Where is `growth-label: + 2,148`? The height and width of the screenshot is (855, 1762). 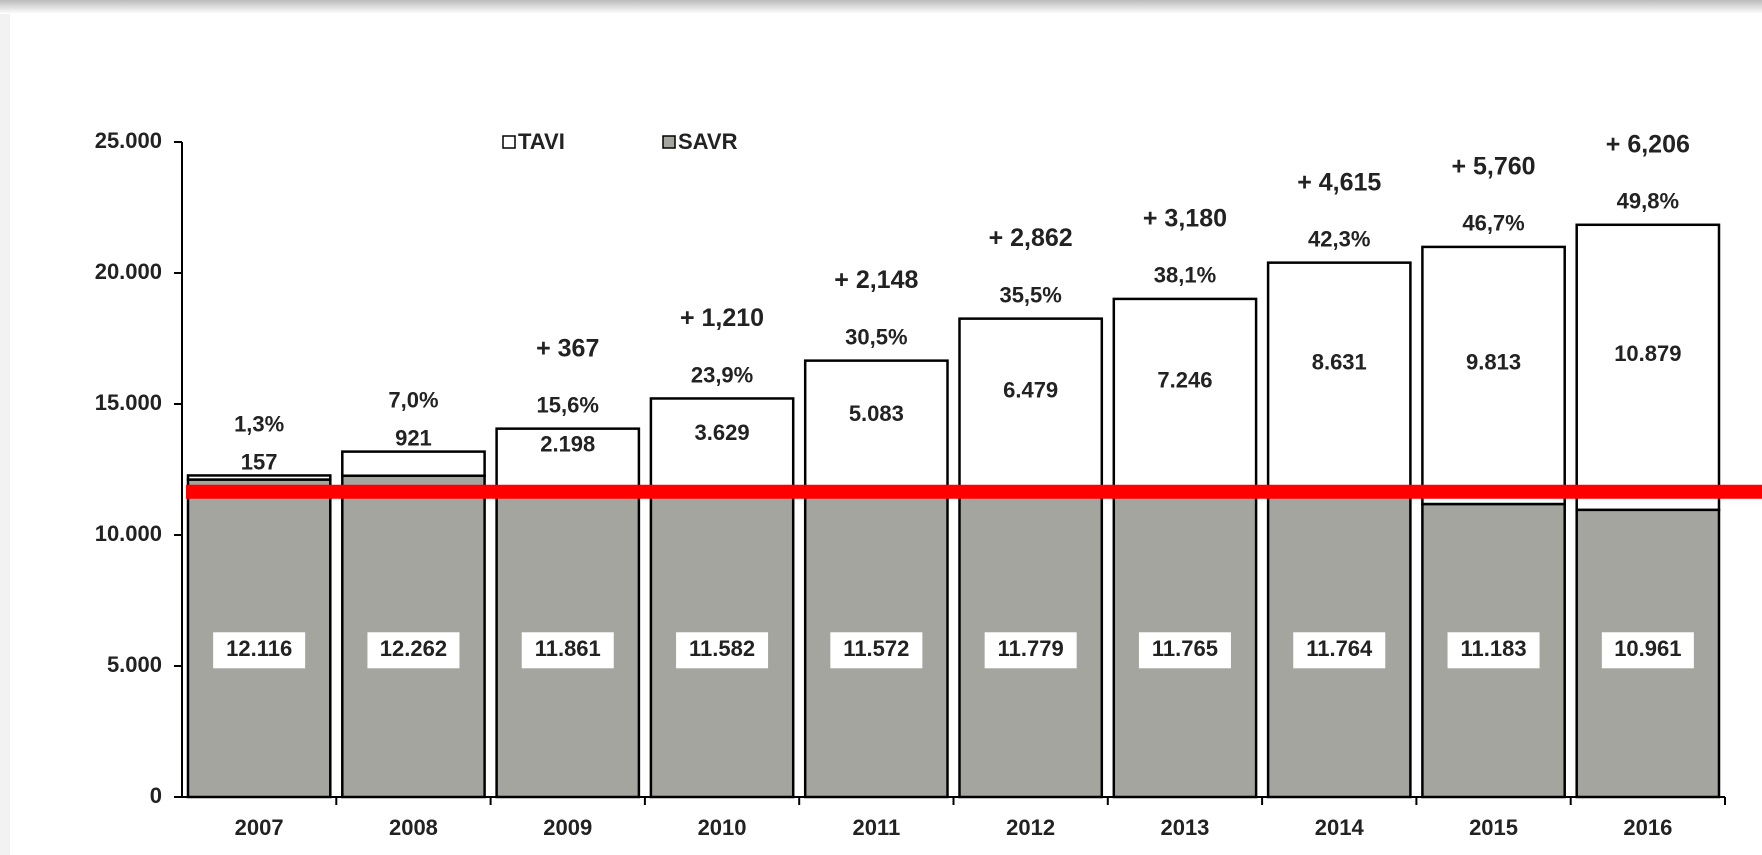 growth-label: + 2,148 is located at coordinates (876, 280).